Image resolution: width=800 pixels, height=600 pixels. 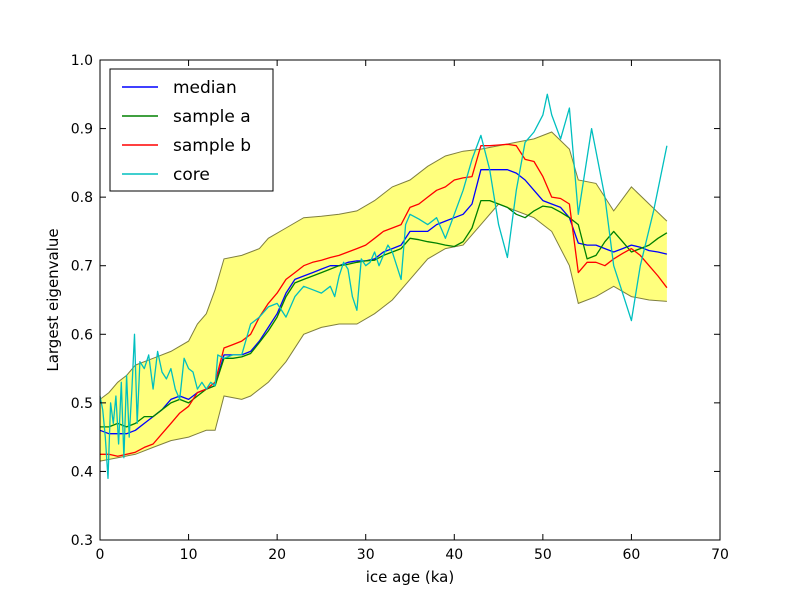 What do you see at coordinates (82, 61) in the screenshot?
I see `y-tick-label: 1.0` at bounding box center [82, 61].